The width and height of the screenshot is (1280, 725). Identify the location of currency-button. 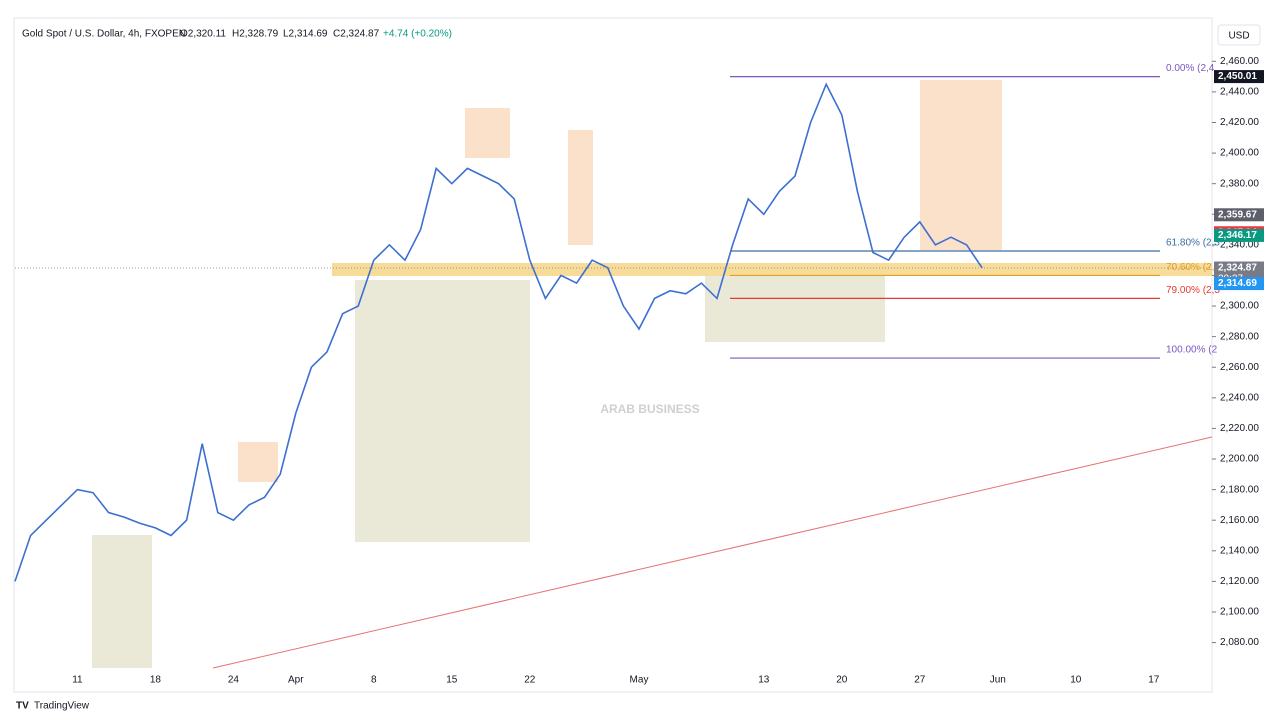
(1239, 35).